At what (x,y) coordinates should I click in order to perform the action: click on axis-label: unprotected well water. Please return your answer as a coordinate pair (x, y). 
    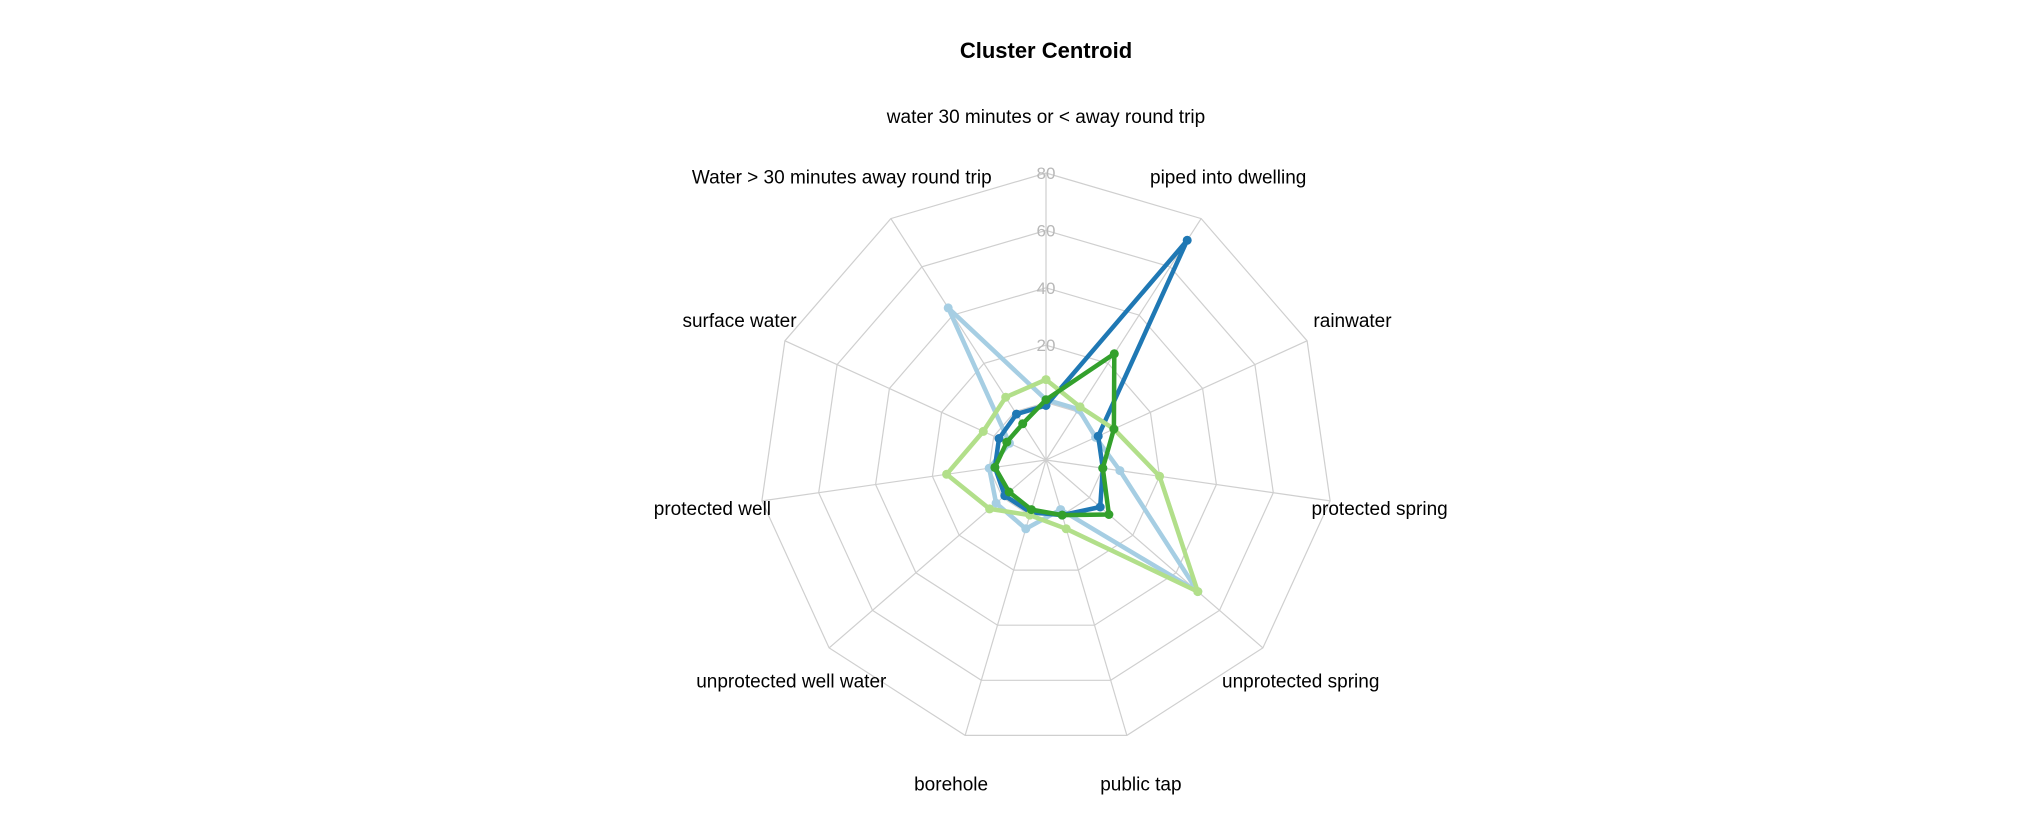
    Looking at the image, I should click on (791, 682).